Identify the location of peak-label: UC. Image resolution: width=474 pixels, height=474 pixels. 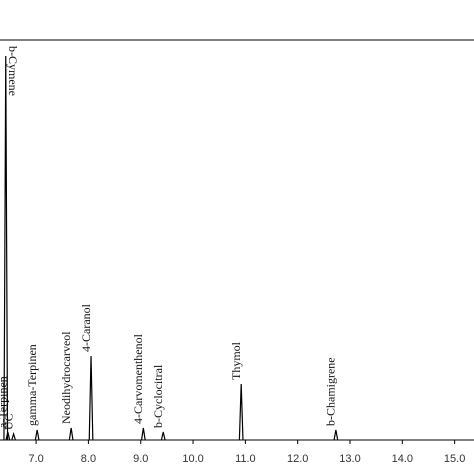
(8, 421).